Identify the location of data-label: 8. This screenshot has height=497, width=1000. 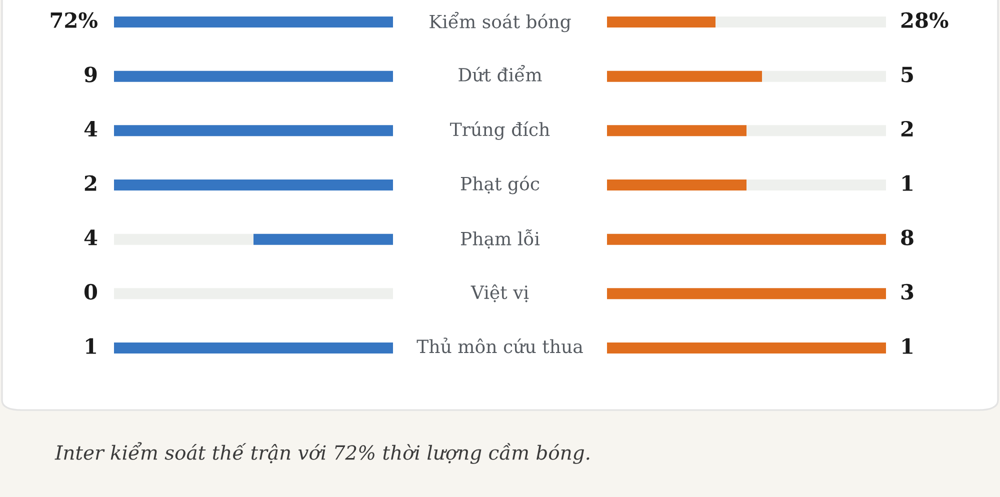
(907, 238).